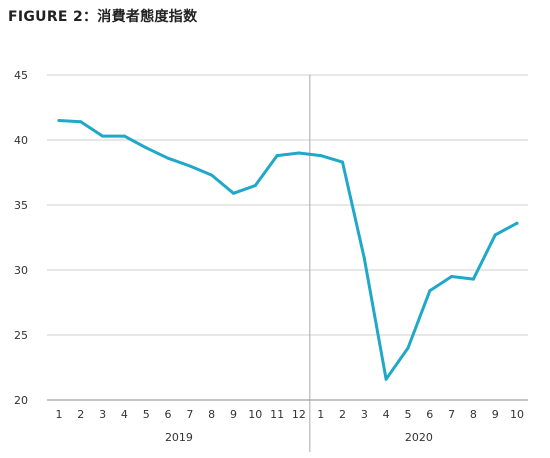  Describe the element at coordinates (21, 75) in the screenshot. I see `y-tick-label: 45` at that location.